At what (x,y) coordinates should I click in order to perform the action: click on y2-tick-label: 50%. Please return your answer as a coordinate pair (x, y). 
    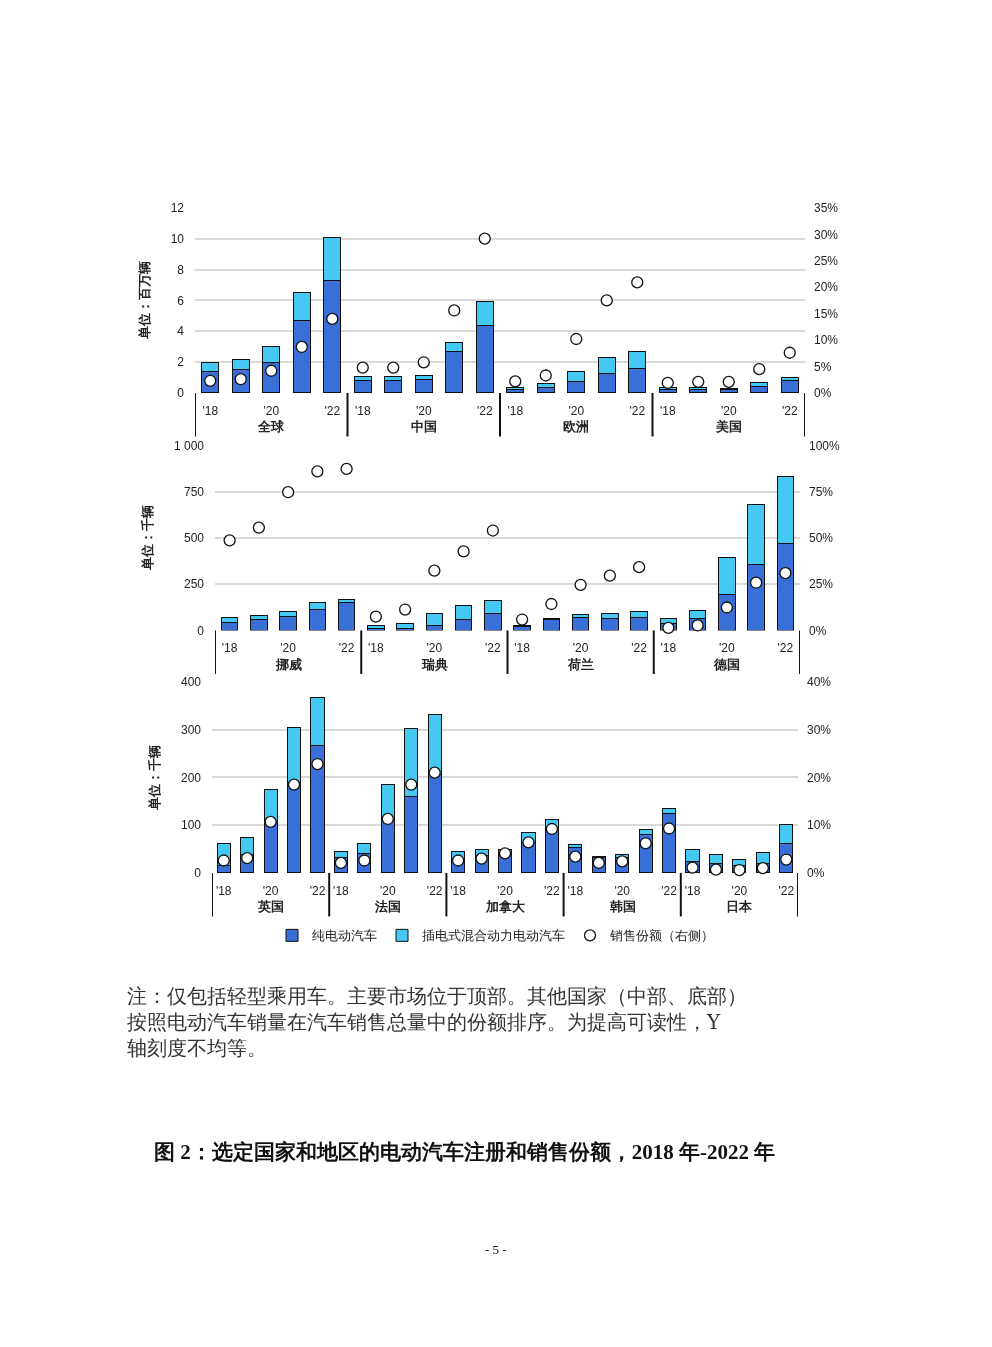
    Looking at the image, I should click on (821, 538).